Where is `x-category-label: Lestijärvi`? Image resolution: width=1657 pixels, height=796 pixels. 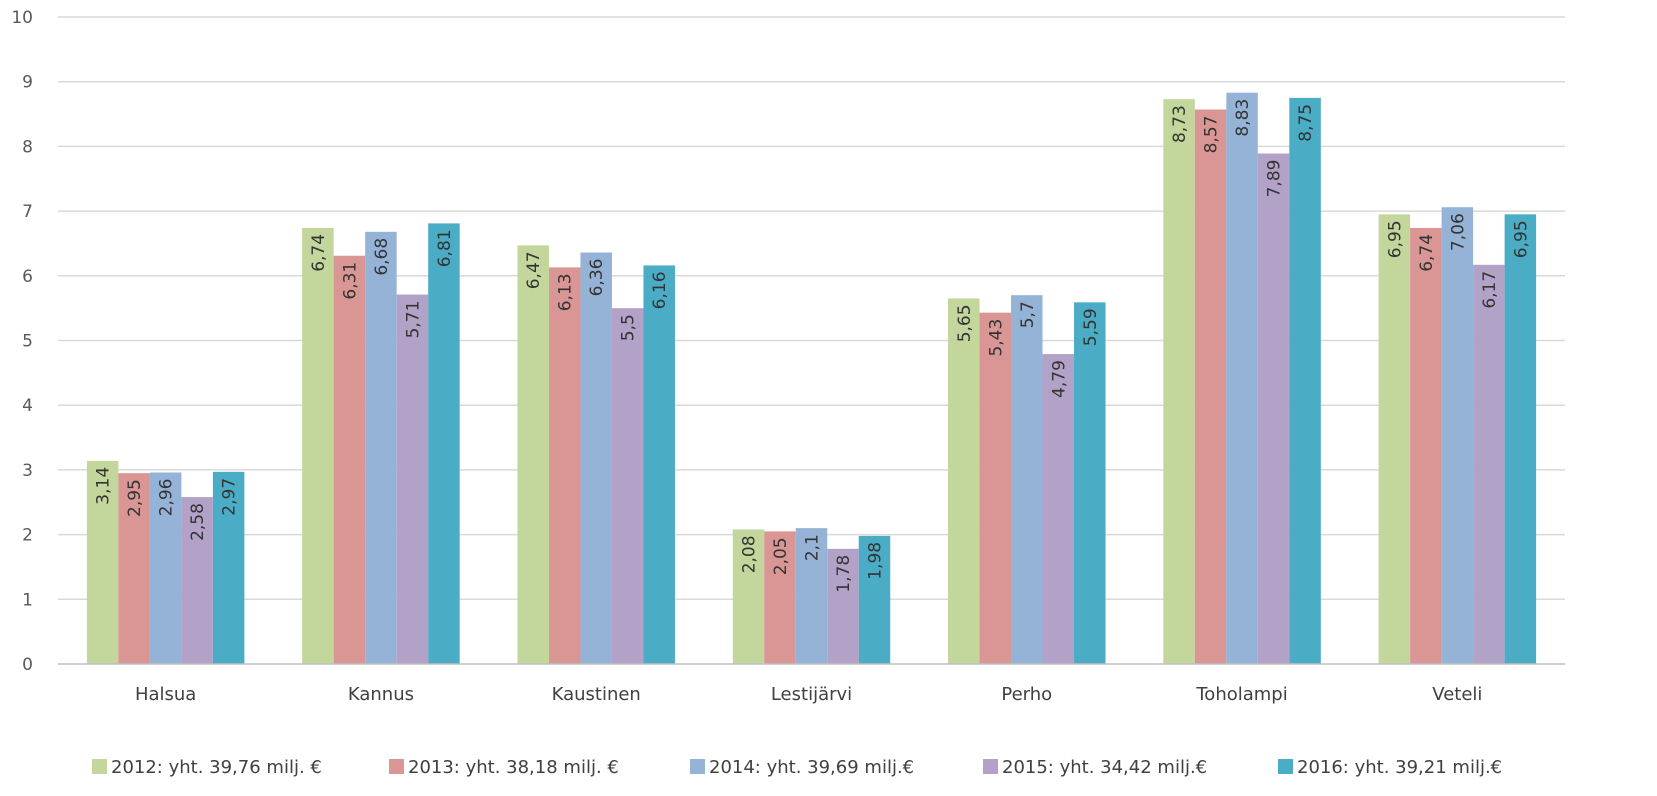
x-category-label: Lestijärvi is located at coordinates (811, 694).